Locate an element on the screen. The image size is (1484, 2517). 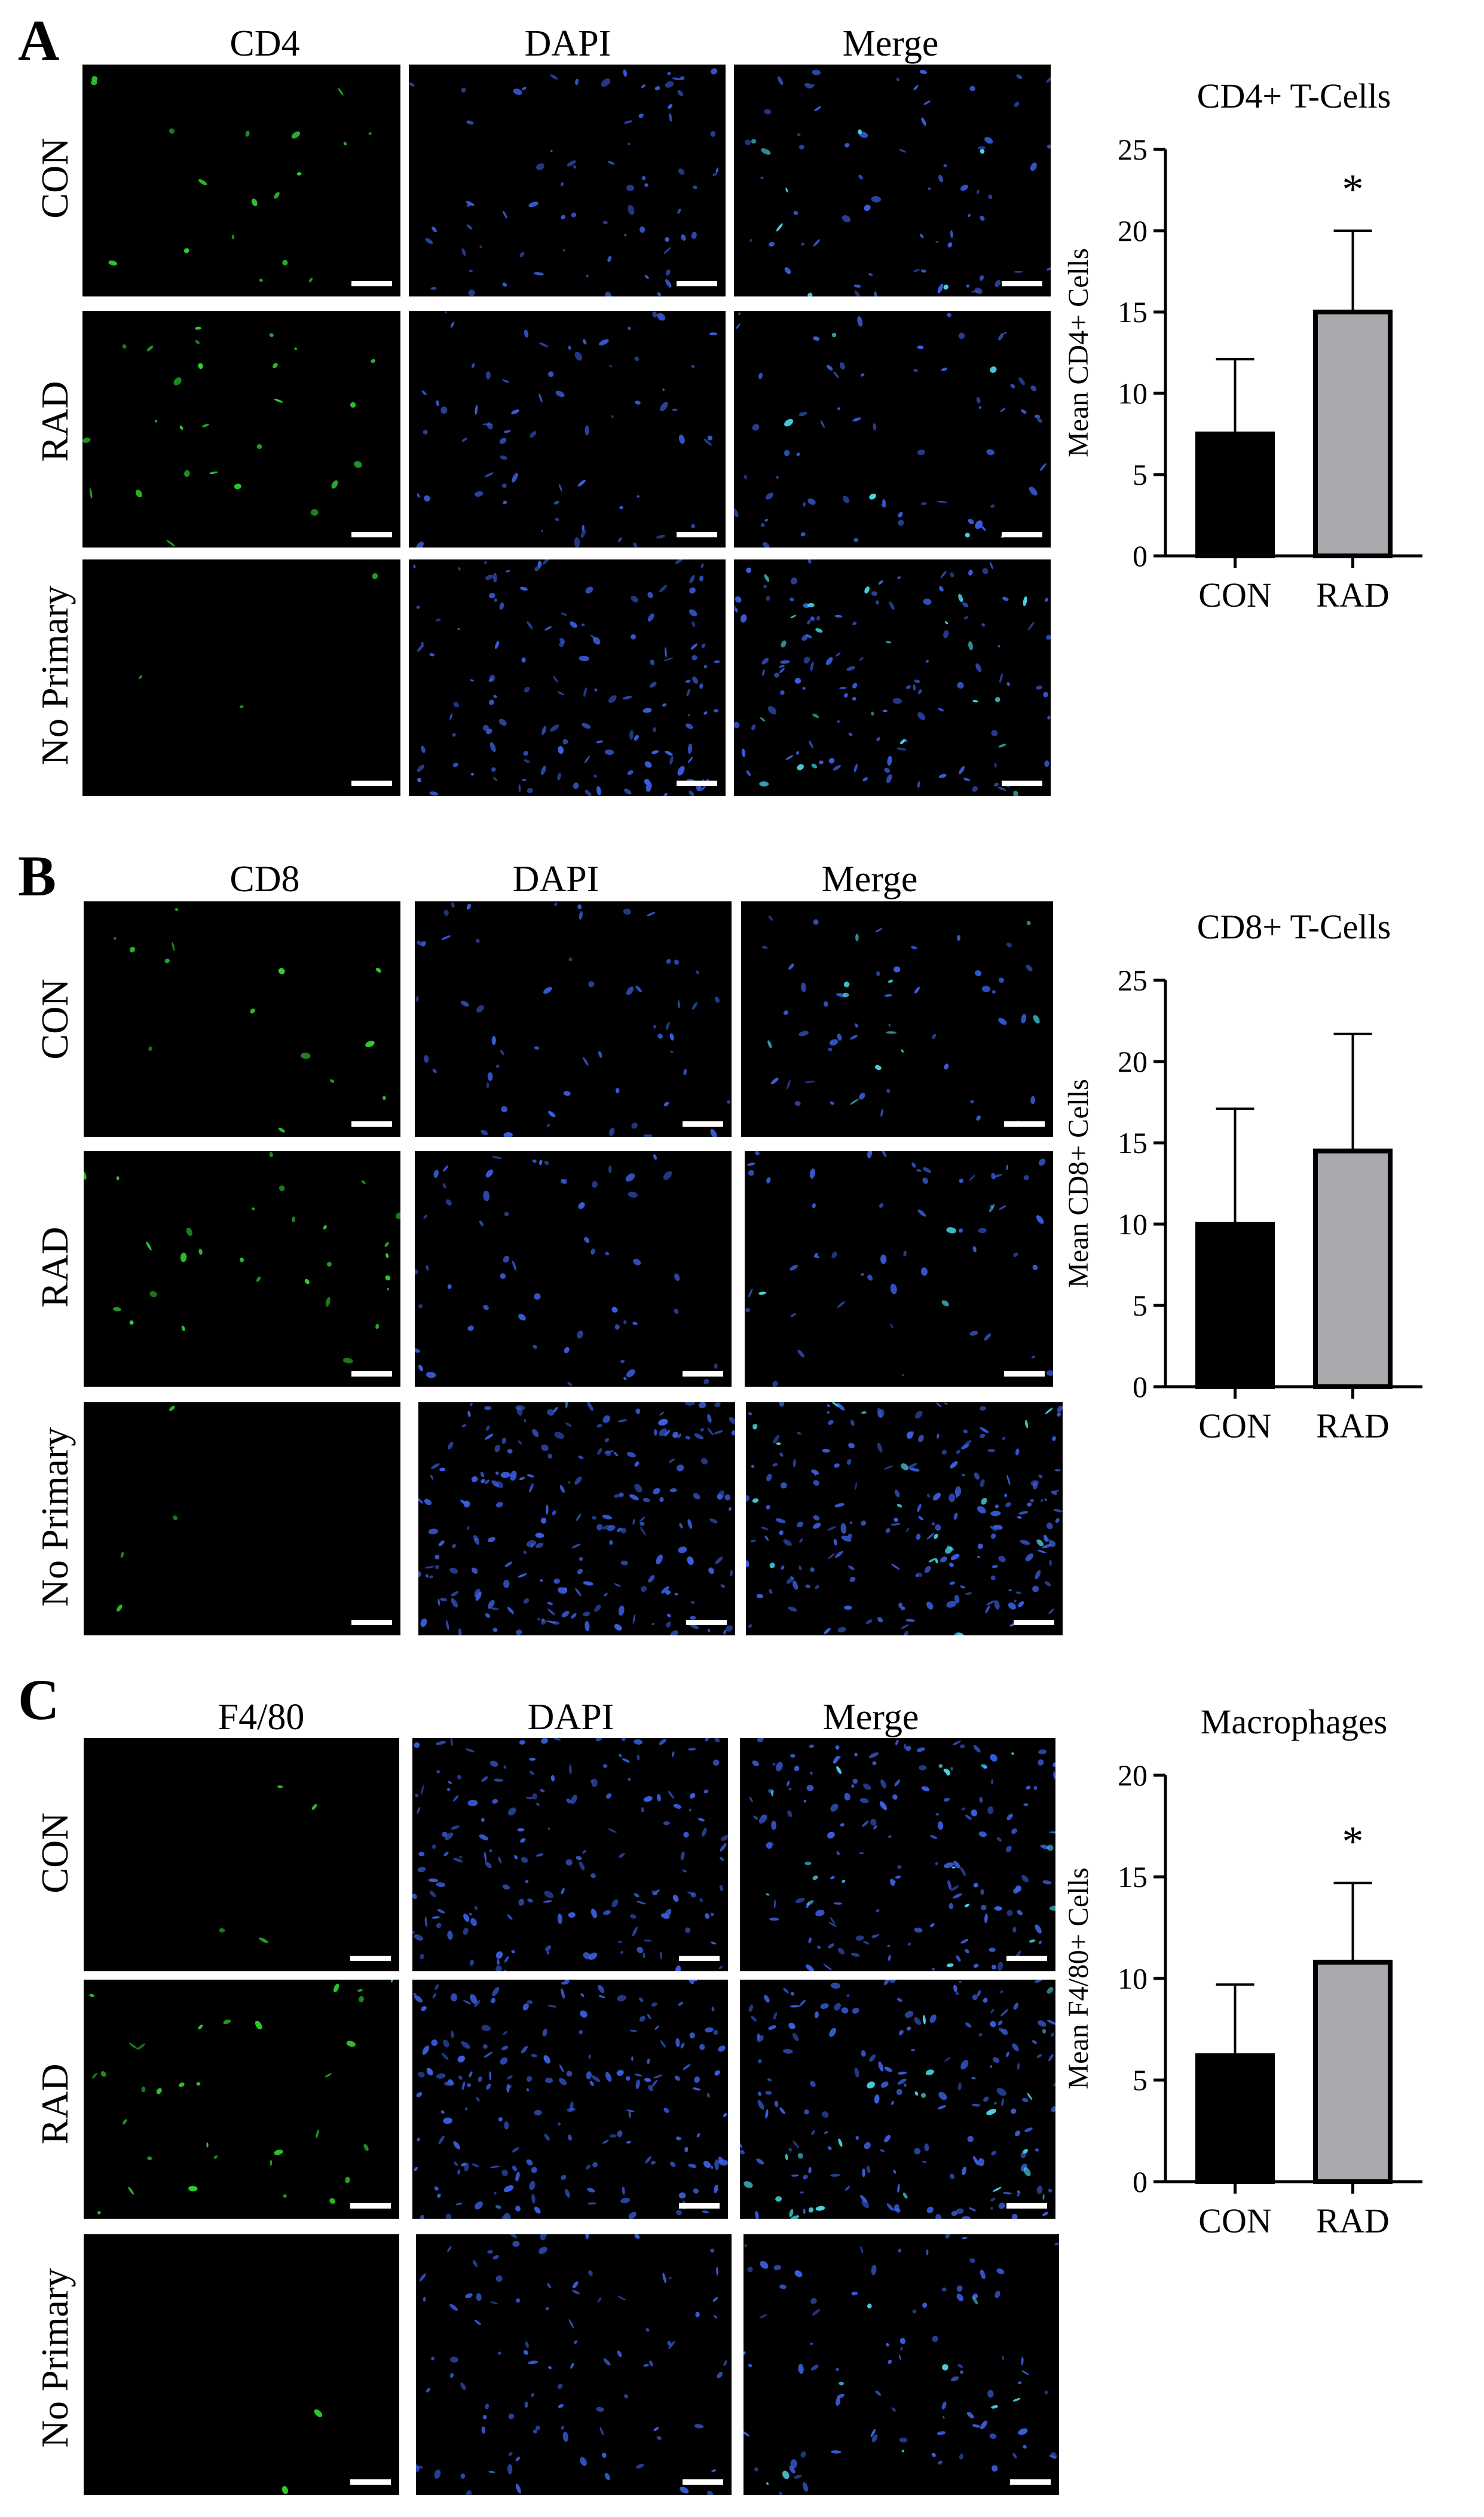
chart-title: Macrophages is located at coordinates (1294, 1721).